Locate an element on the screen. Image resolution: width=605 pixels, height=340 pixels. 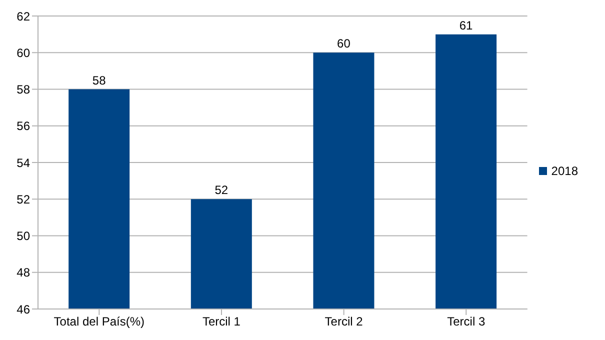
x-tick-label: Total del País(%) is located at coordinates (99, 321).